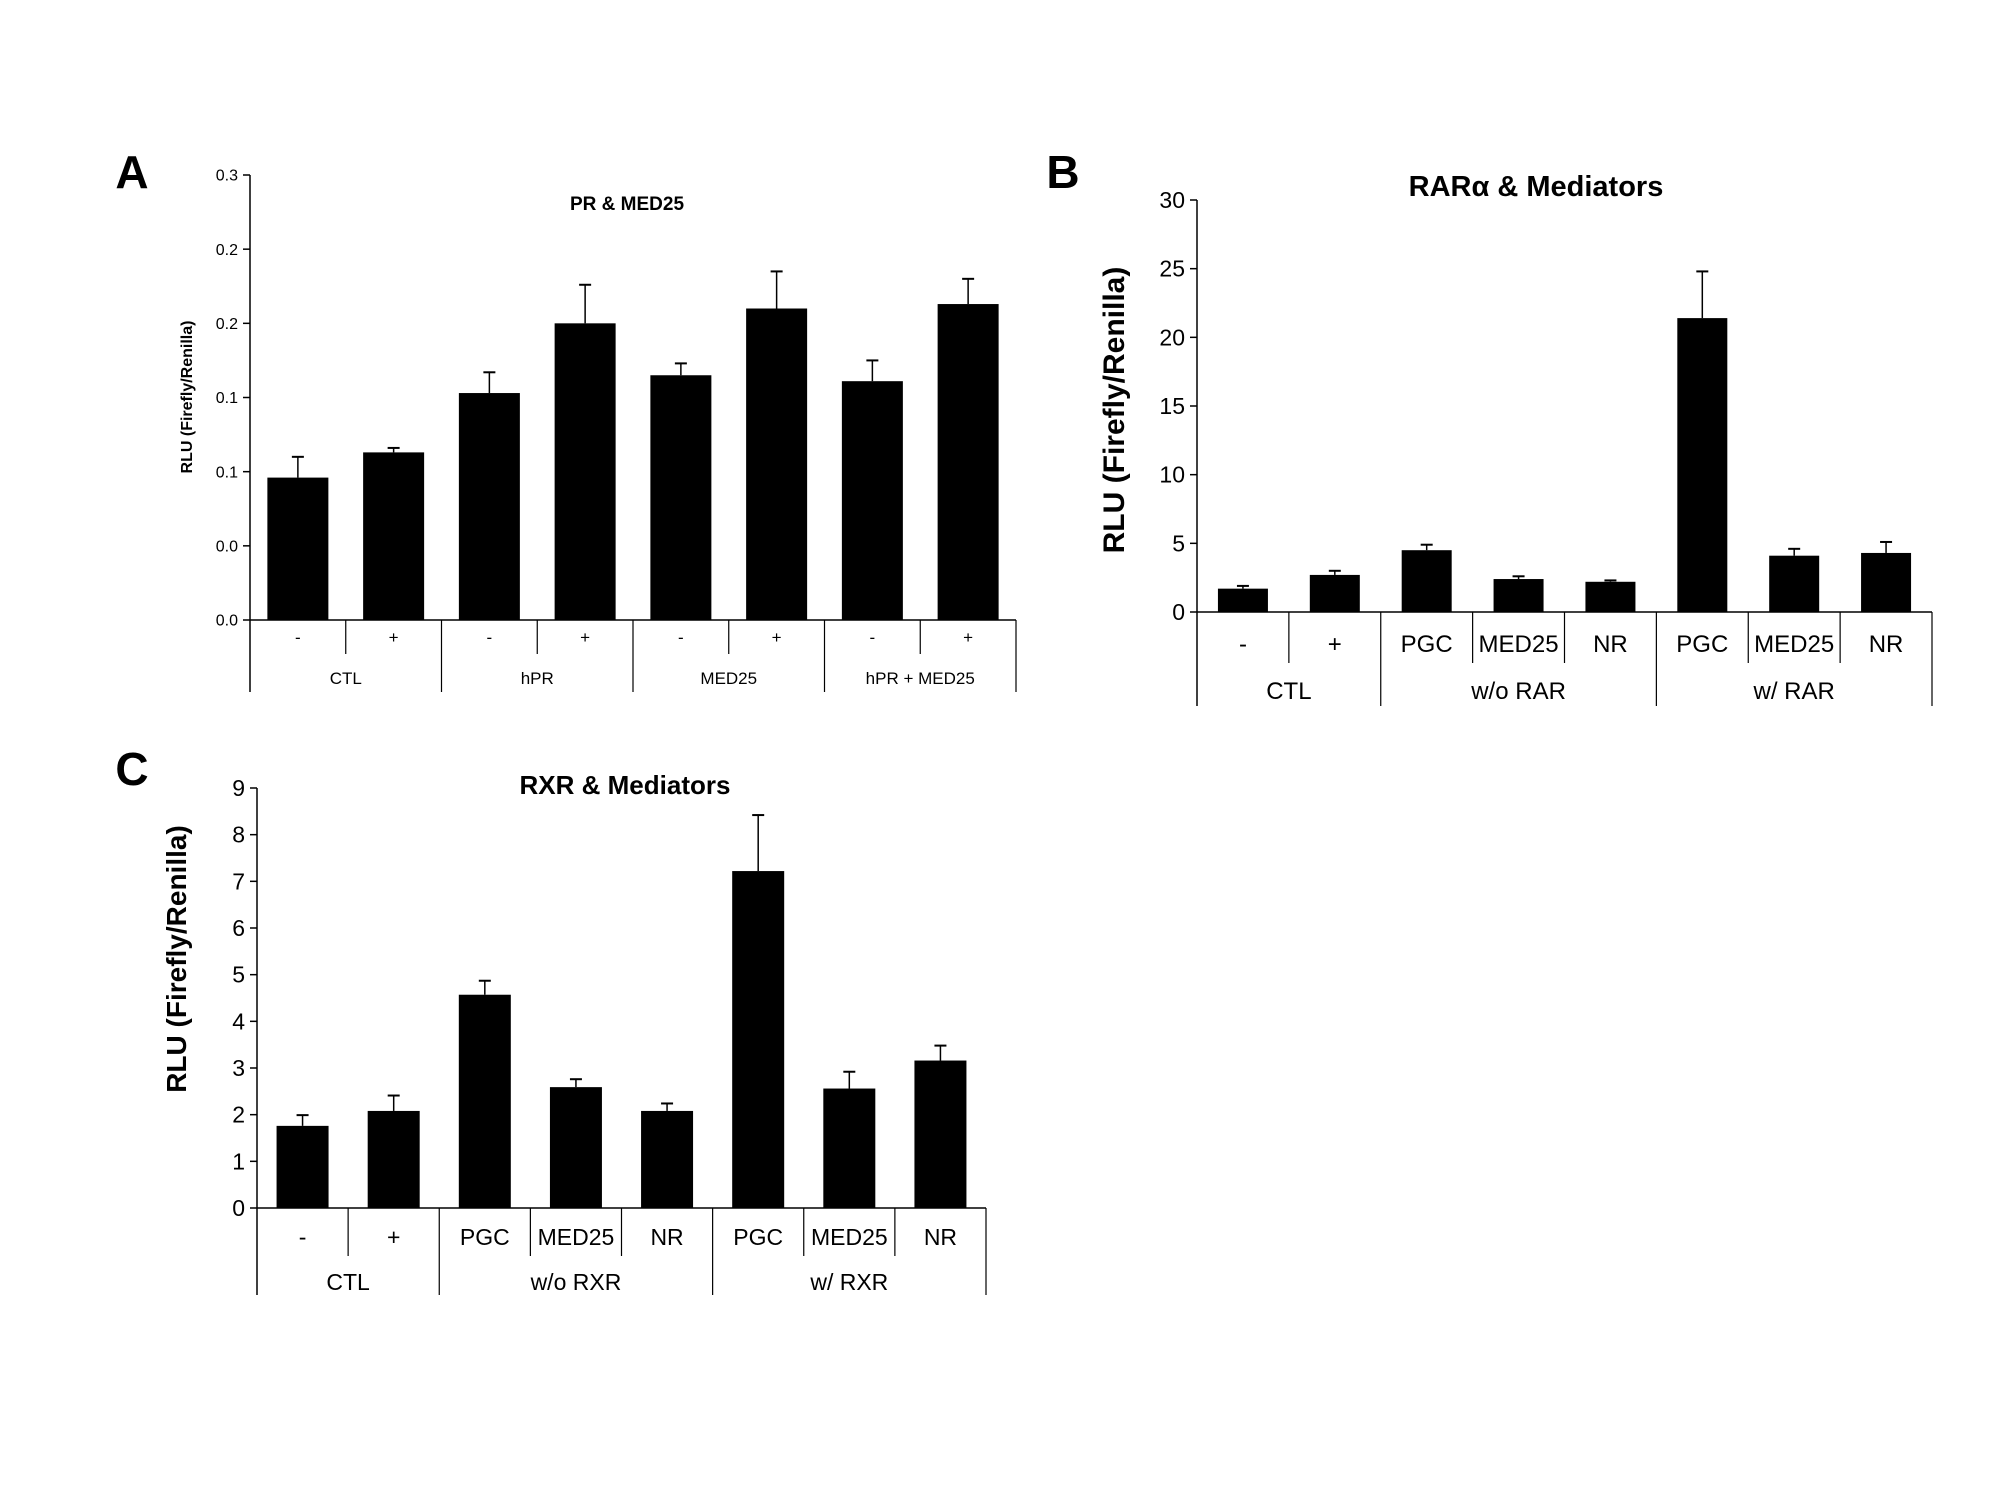 The image size is (2000, 1500). I want to click on chart-title: RARα & Mediators, so click(1536, 187).